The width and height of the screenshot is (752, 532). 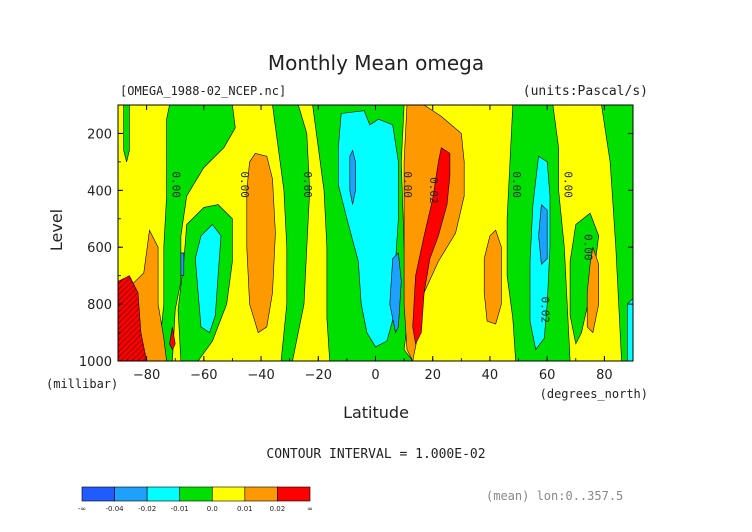 What do you see at coordinates (99, 248) in the screenshot?
I see `y-tick-label: 600` at bounding box center [99, 248].